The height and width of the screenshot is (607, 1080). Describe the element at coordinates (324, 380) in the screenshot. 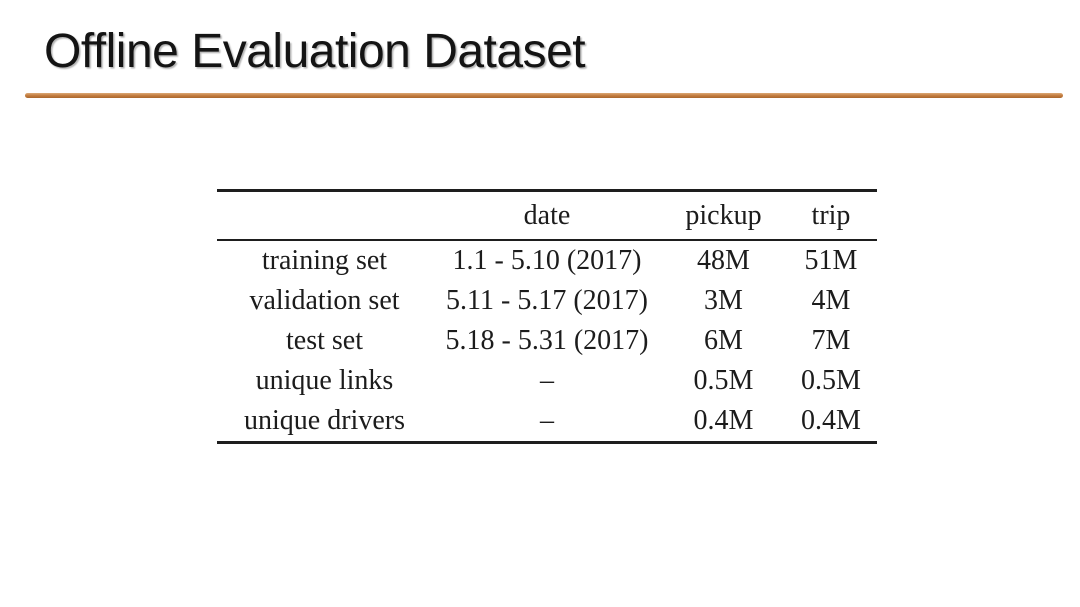

I see `row-label-cell: unique links` at that location.